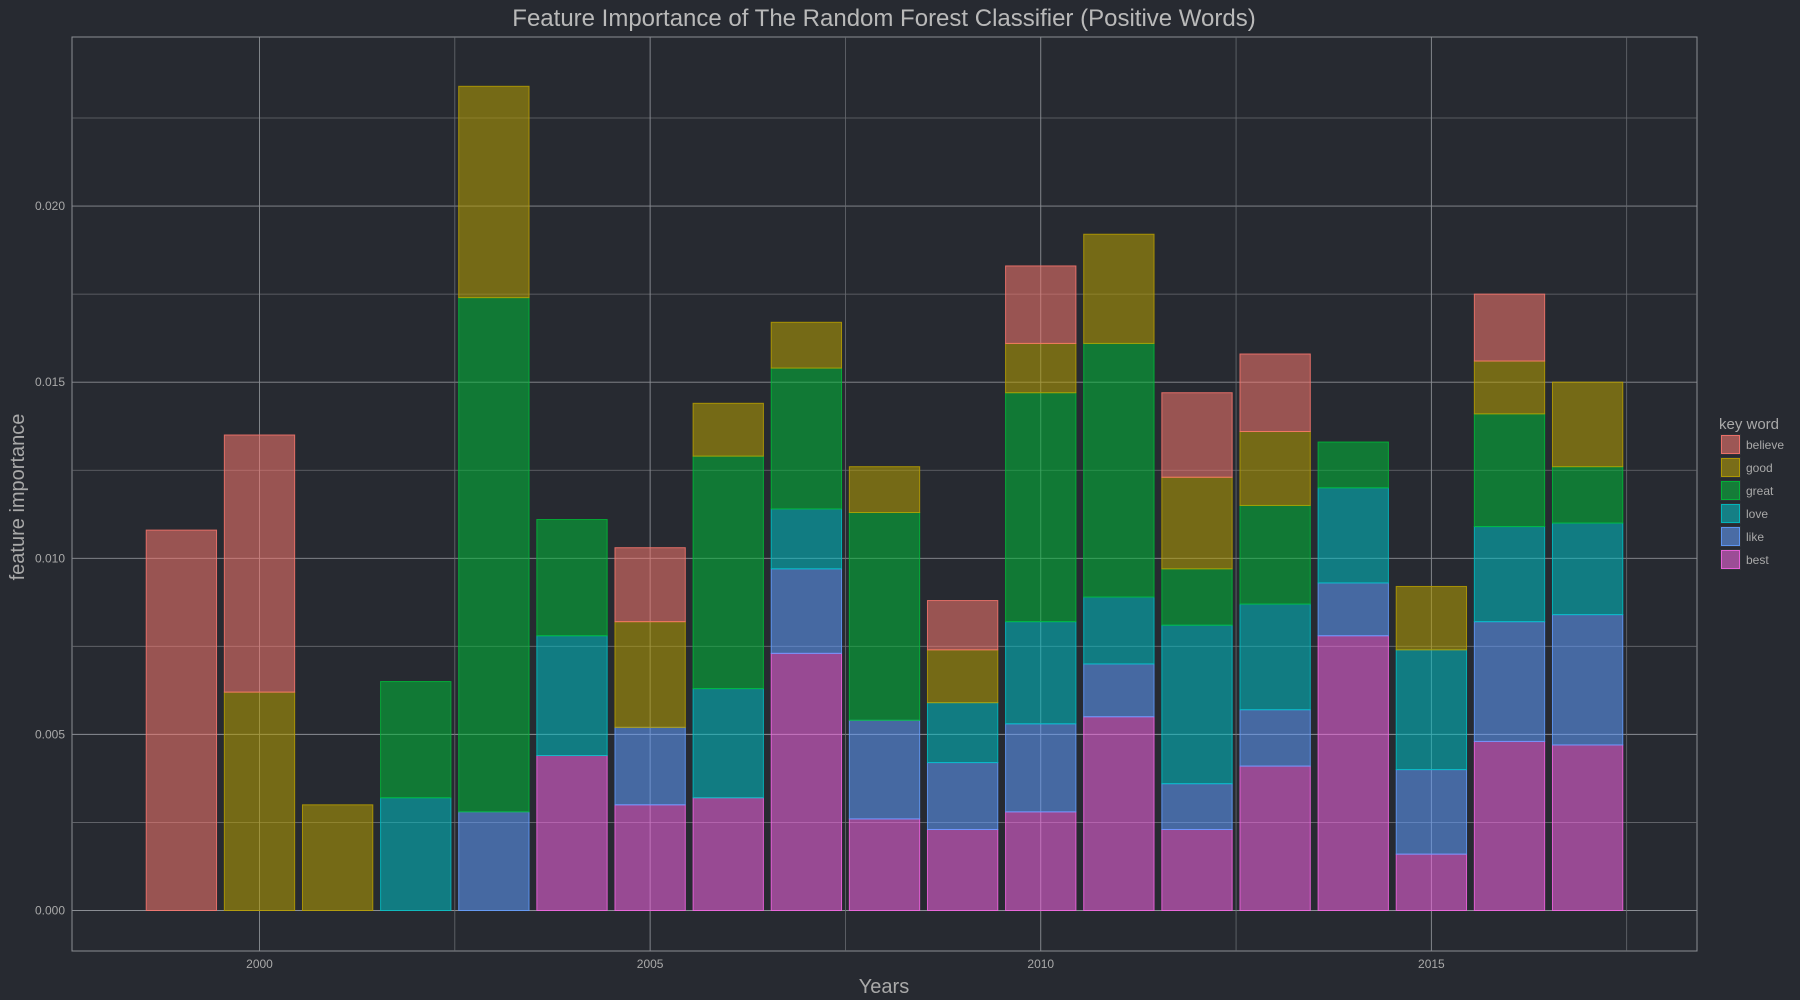 The height and width of the screenshot is (1000, 1800). Describe the element at coordinates (1730, 444) in the screenshot. I see `legend-key-believe` at that location.